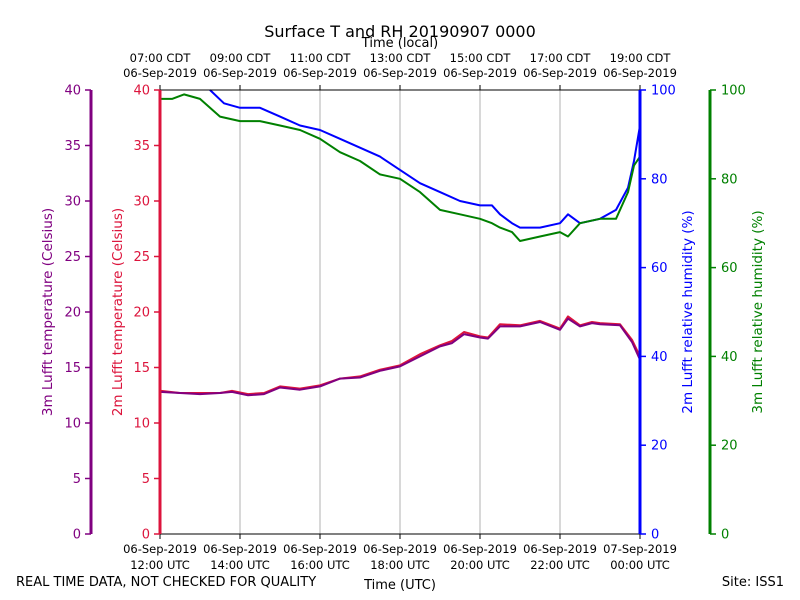 Image resolution: width=800 pixels, height=600 pixels. Describe the element at coordinates (659, 446) in the screenshot. I see `rh2m-tick-label: 20` at that location.